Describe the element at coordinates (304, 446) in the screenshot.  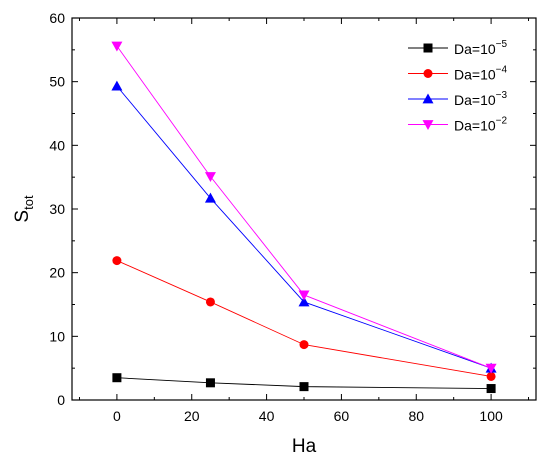
I see `x-axis-title: Ha` at that location.